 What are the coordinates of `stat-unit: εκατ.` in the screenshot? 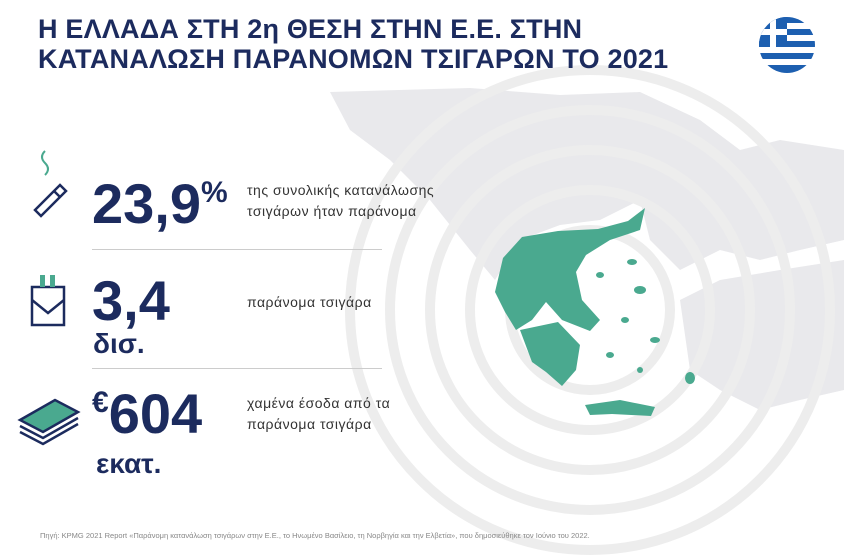 It's located at (129, 463).